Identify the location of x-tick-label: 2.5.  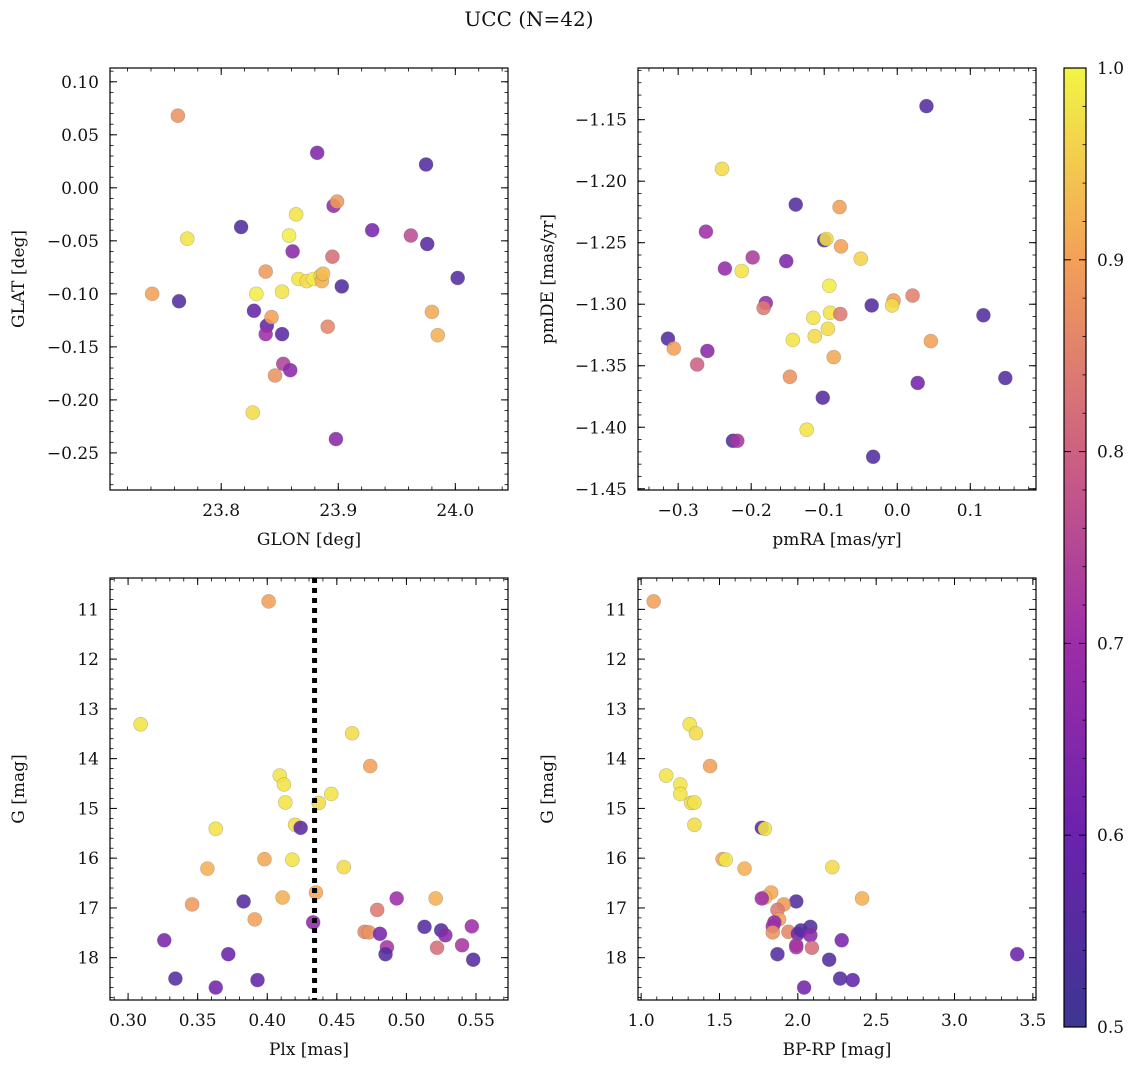
(876, 1021).